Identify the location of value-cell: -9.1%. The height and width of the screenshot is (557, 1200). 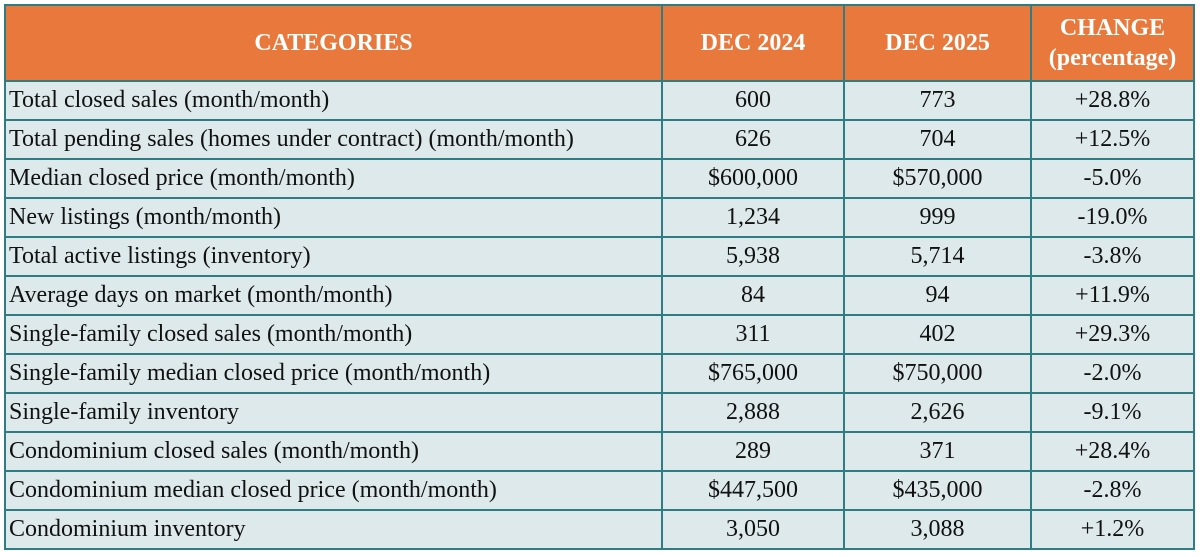
(1112, 412).